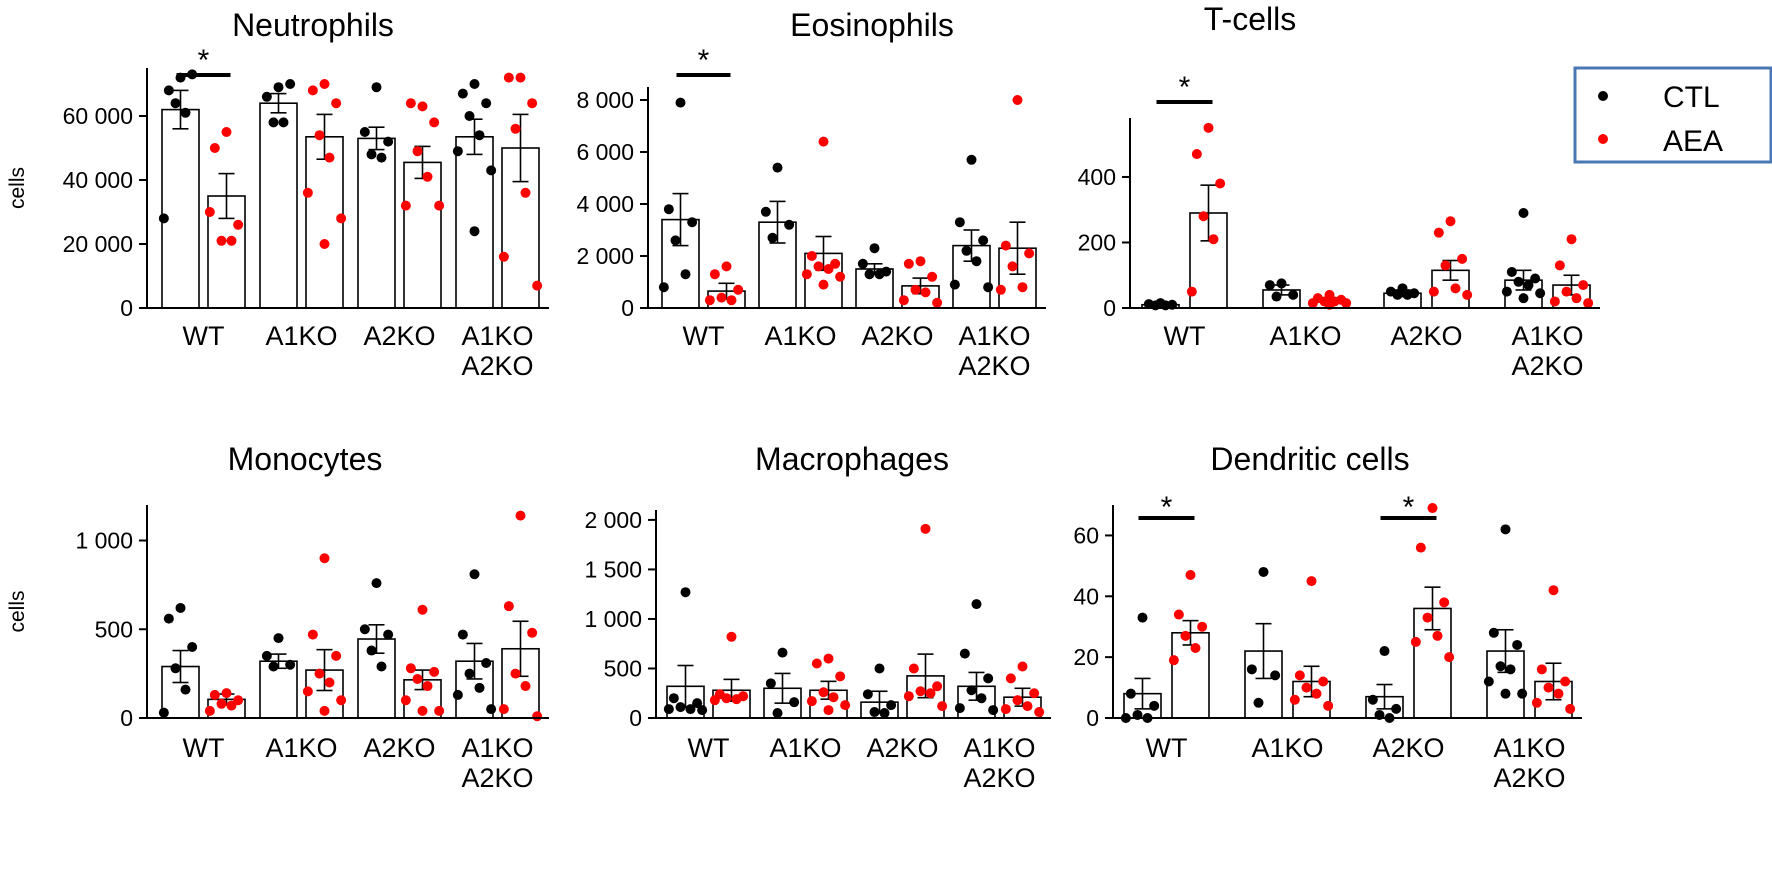 The width and height of the screenshot is (1772, 885). I want to click on chart-title: T-cells, so click(1250, 19).